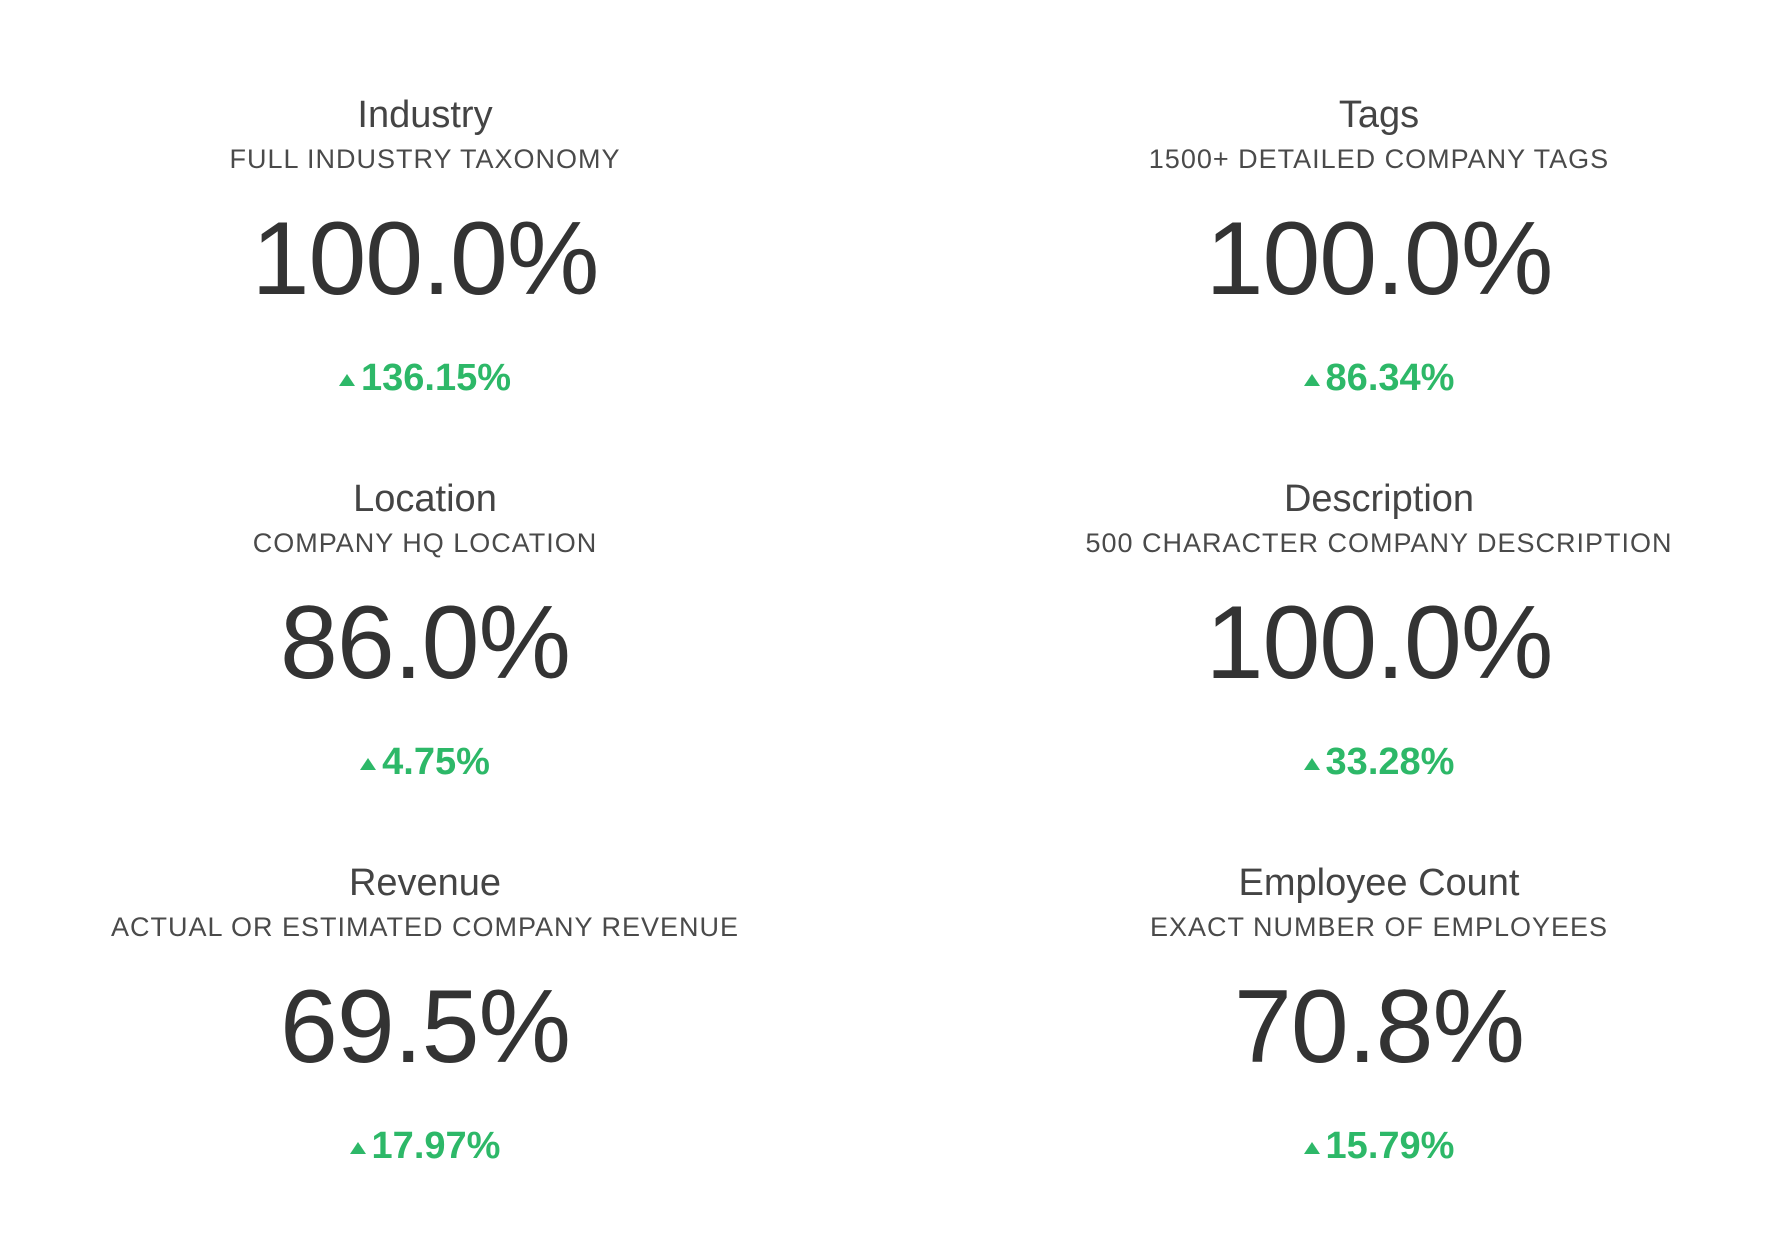 The width and height of the screenshot is (1784, 1258). I want to click on metric-change-value: 33.28%, so click(1390, 762).